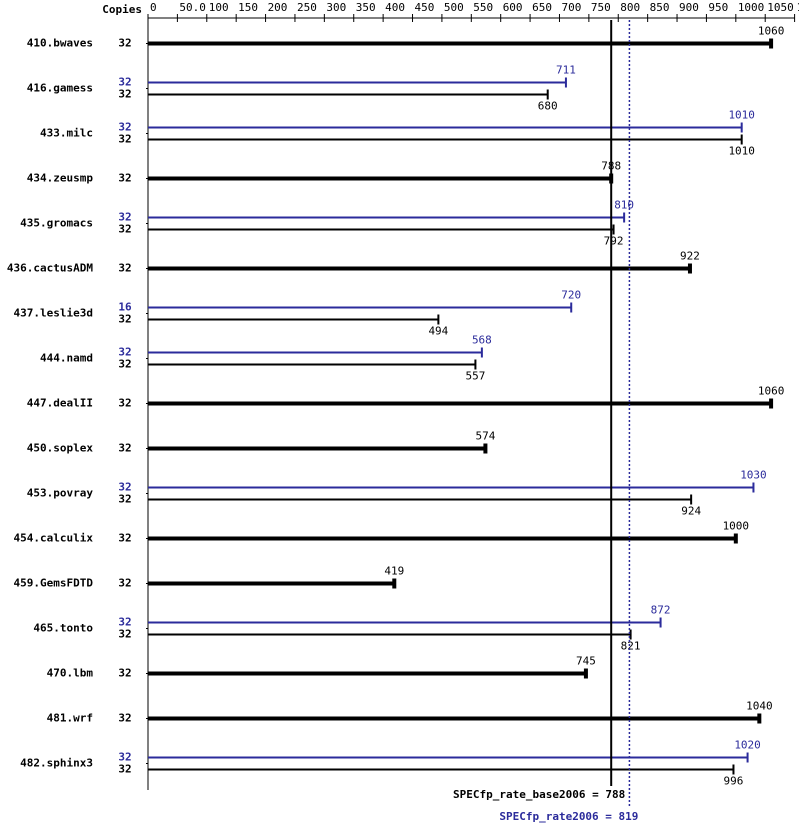 This screenshot has height=831, width=799. I want to click on benchmark-name: 470.lbm, so click(70, 673).